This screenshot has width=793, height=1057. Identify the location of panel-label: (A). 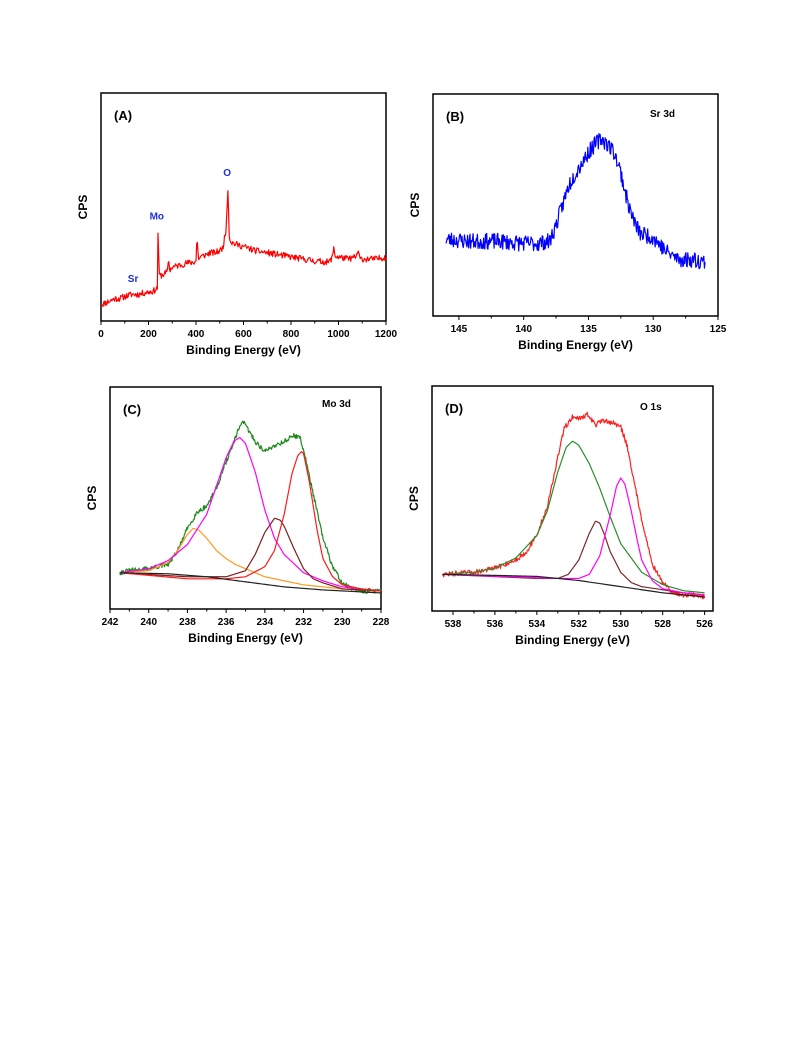
(123, 115).